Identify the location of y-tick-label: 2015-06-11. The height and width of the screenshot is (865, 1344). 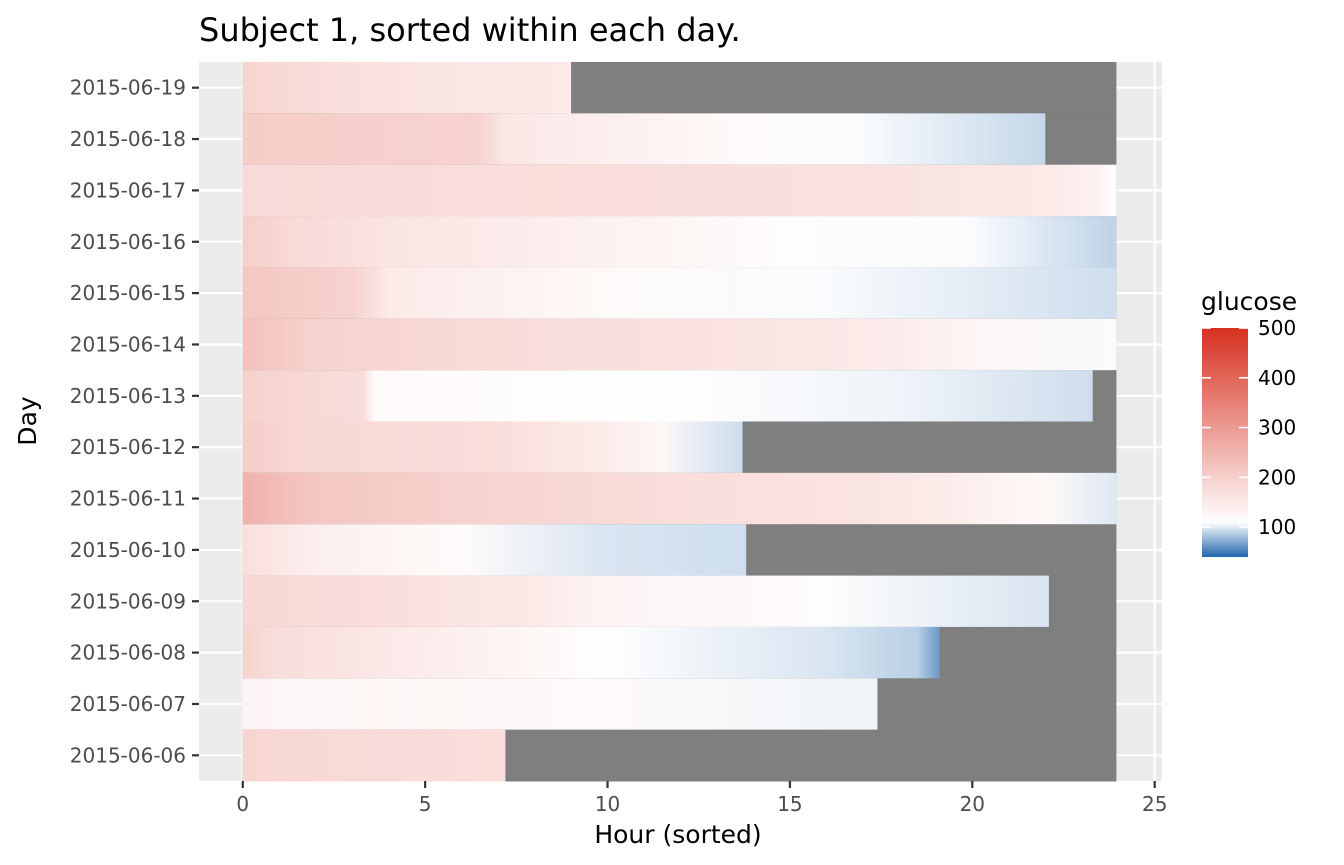
(128, 499).